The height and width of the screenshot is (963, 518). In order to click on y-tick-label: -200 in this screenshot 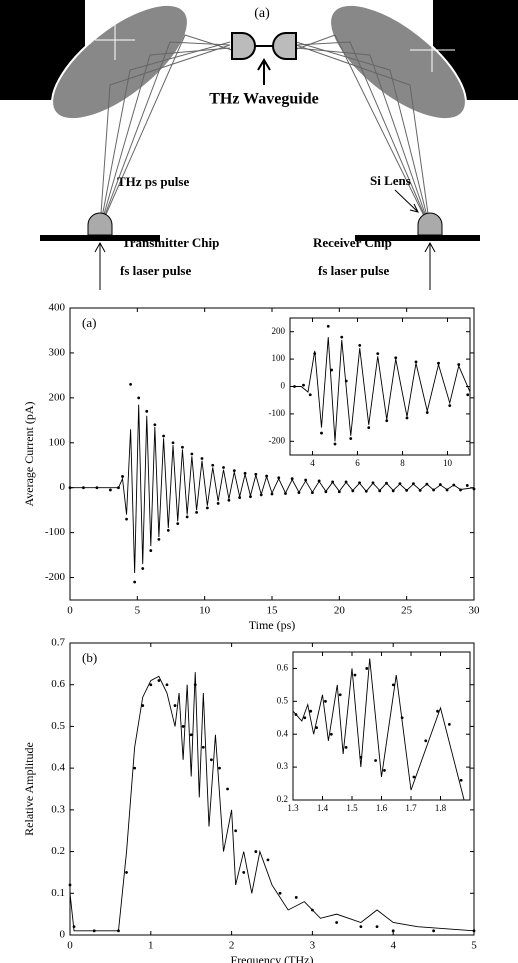, I will do `click(277, 440)`.